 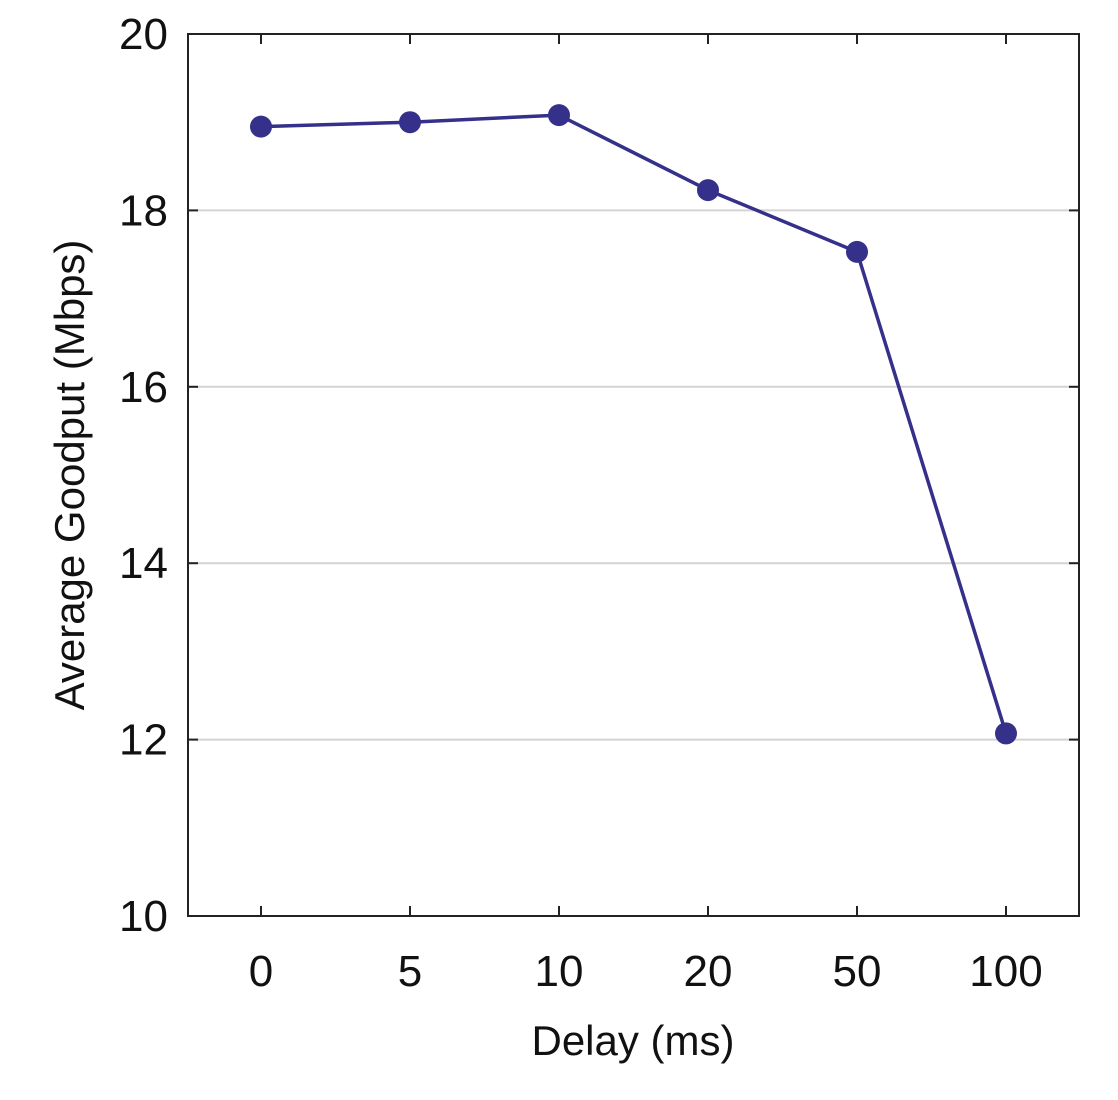 What do you see at coordinates (143, 210) in the screenshot?
I see `y-tick-label-18: 18` at bounding box center [143, 210].